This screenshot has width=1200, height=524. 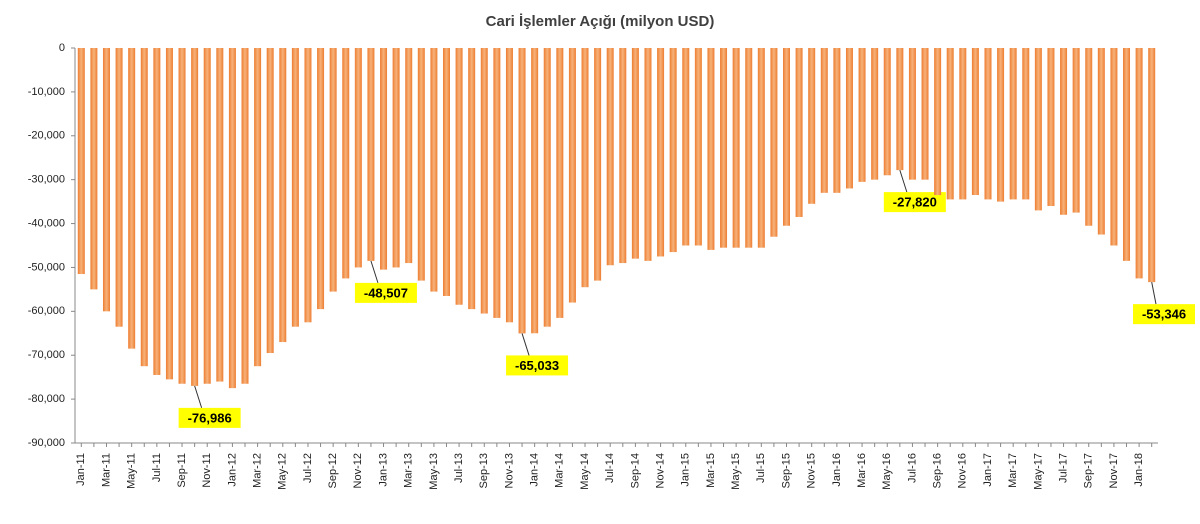 What do you see at coordinates (915, 202) in the screenshot?
I see `value-label: -27,820` at bounding box center [915, 202].